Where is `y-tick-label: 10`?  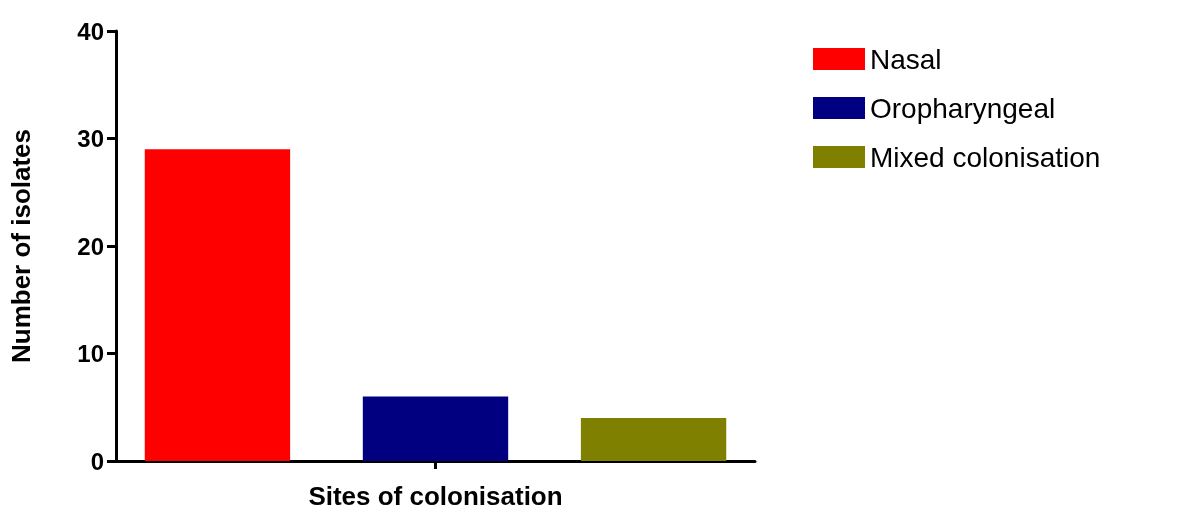
y-tick-label: 10 is located at coordinates (90, 353).